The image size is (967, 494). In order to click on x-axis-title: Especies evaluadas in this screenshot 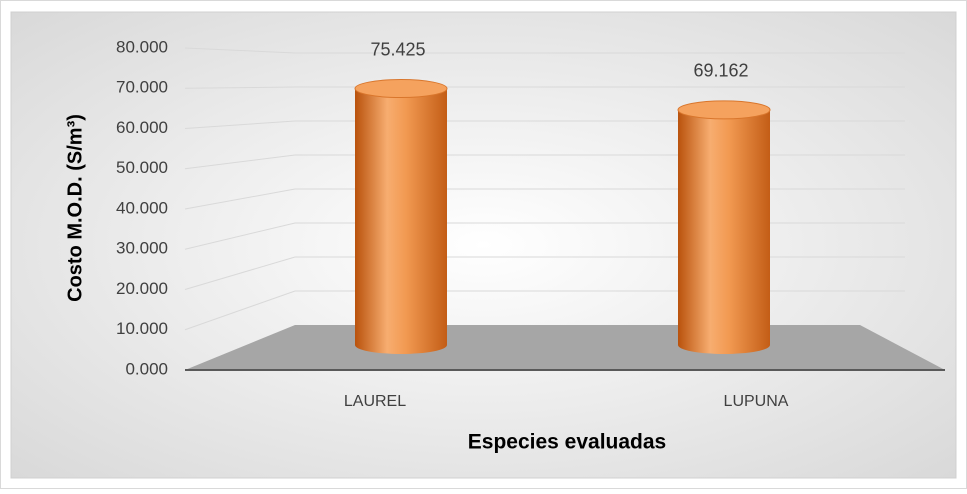, I will do `click(567, 442)`.